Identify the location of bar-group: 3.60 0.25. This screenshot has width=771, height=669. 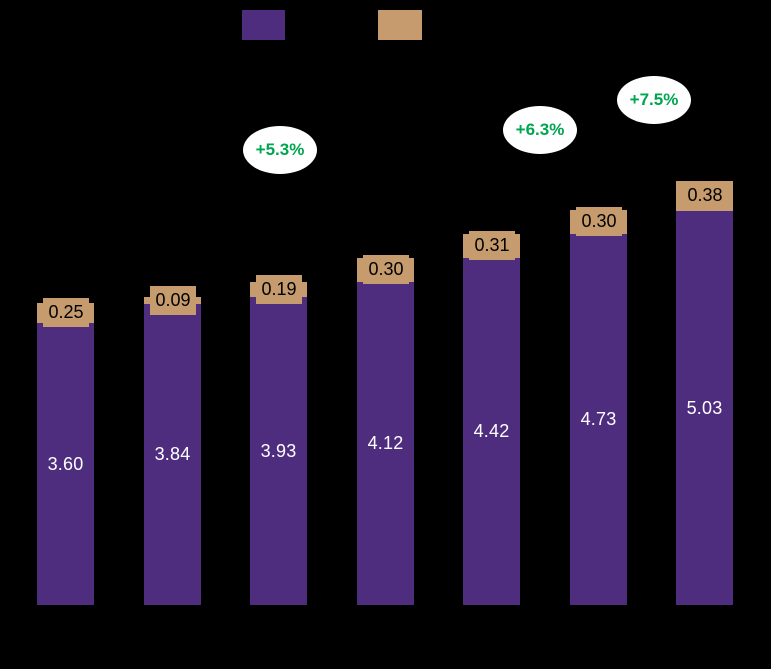
(65, 451).